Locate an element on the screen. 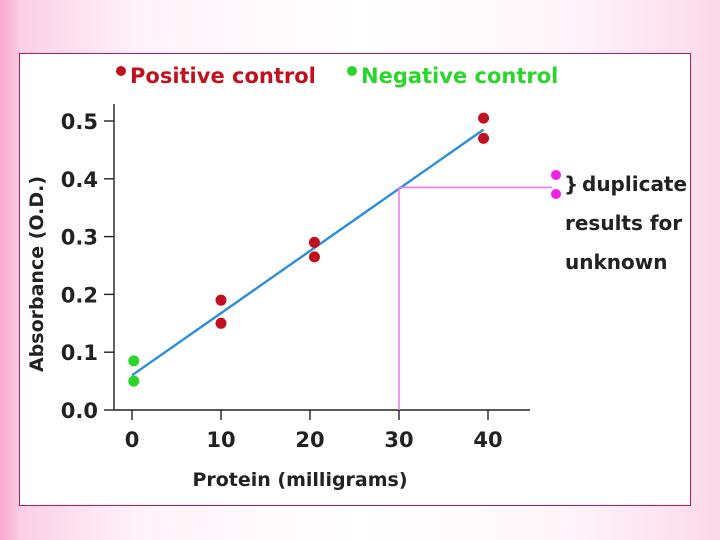  annotation-line-2: results for is located at coordinates (623, 223).